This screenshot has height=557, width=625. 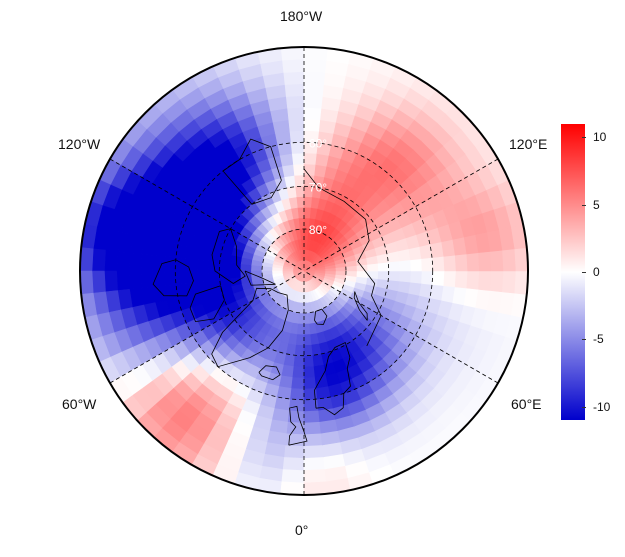 I want to click on colorbar-tick-label: -5, so click(x=598, y=339).